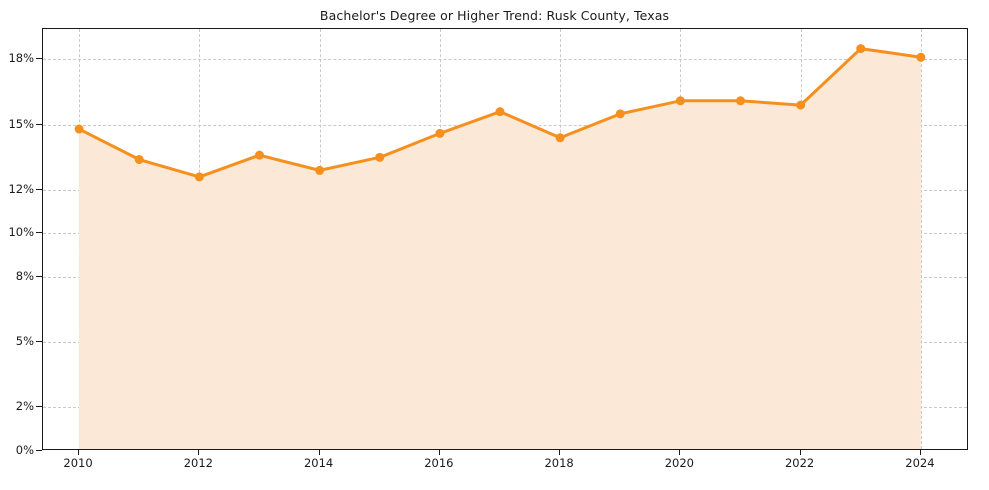 Image resolution: width=989 pixels, height=490 pixels. I want to click on y-axis-tick-labels: 0% 2% 5% 8% 10% 12% 15% 18%, so click(17, 245).